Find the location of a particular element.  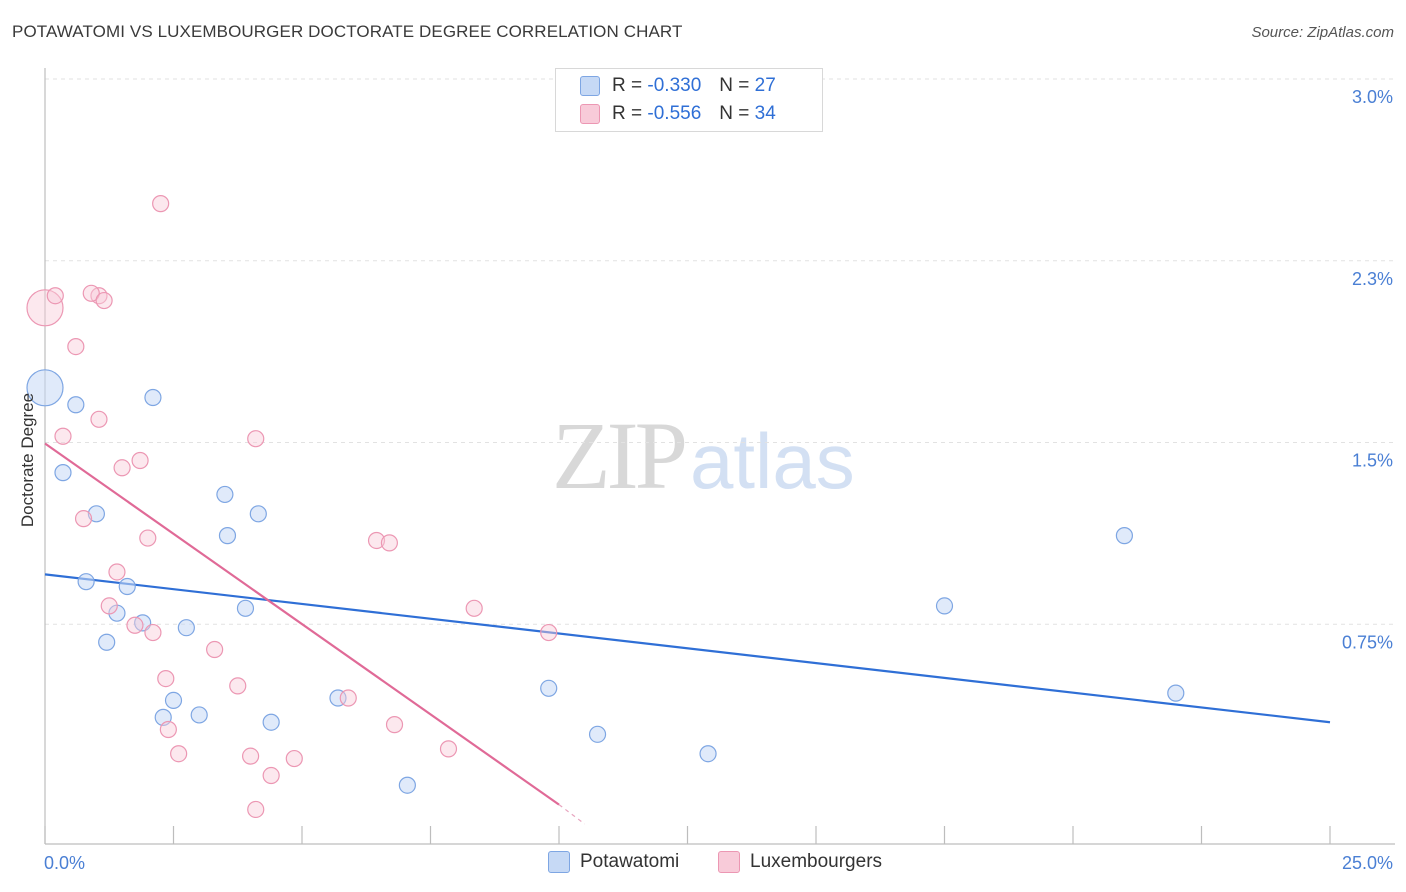

x-tick-label: 25.0% is located at coordinates (1367, 863).